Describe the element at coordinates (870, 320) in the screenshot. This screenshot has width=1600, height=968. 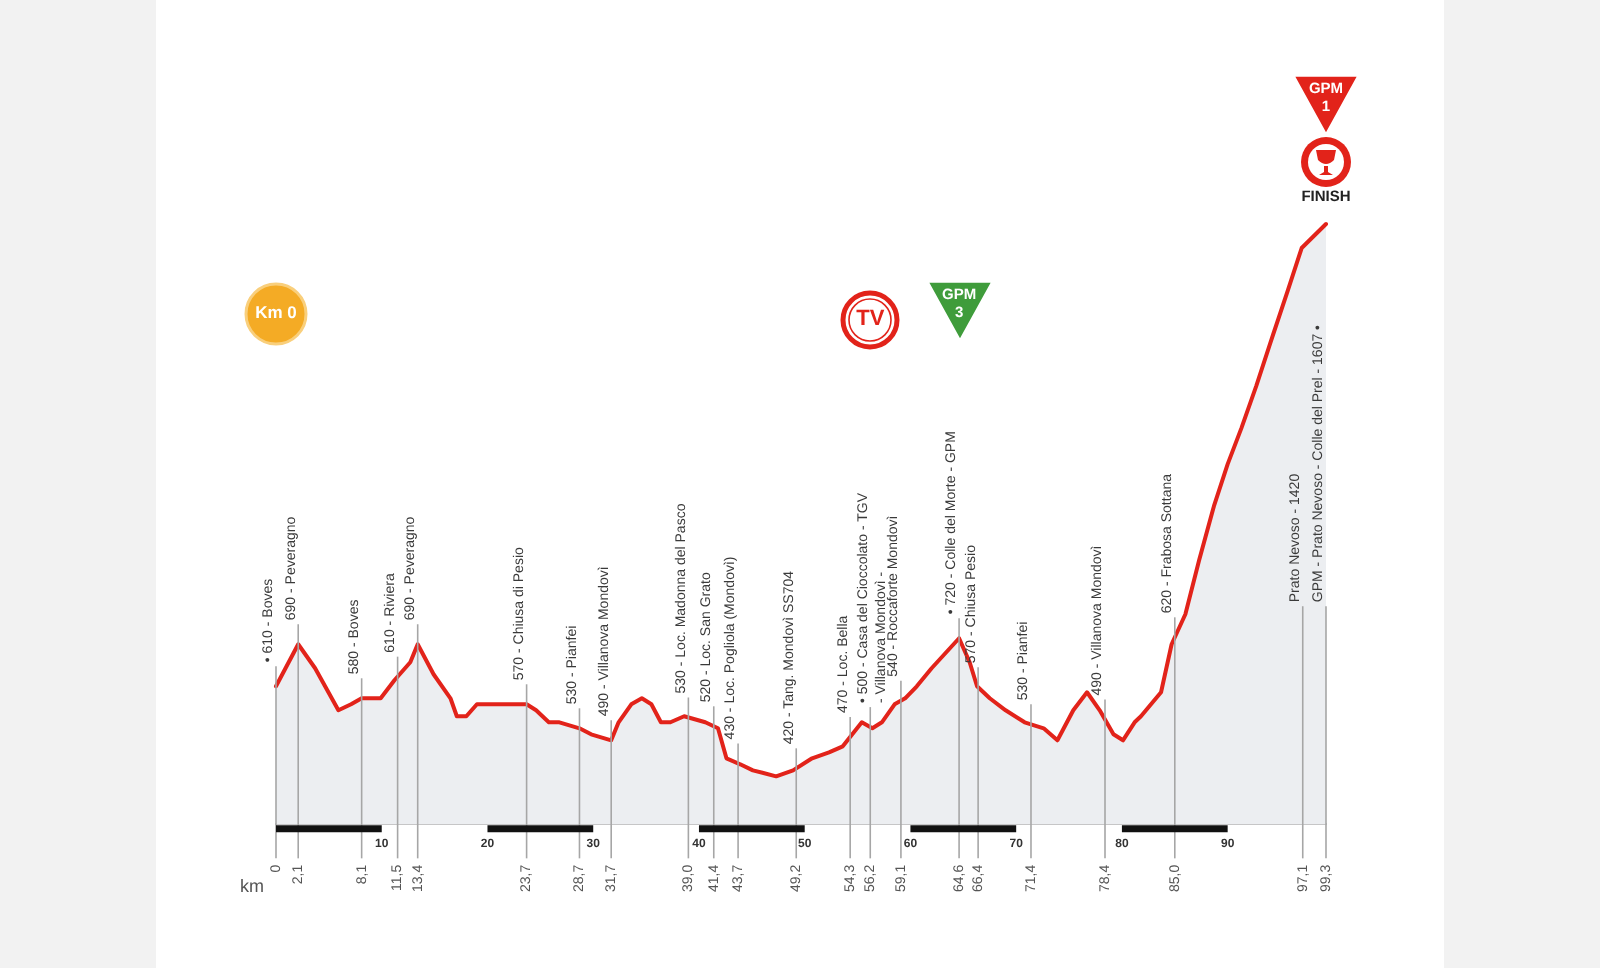
I see `annotation: TV` at that location.